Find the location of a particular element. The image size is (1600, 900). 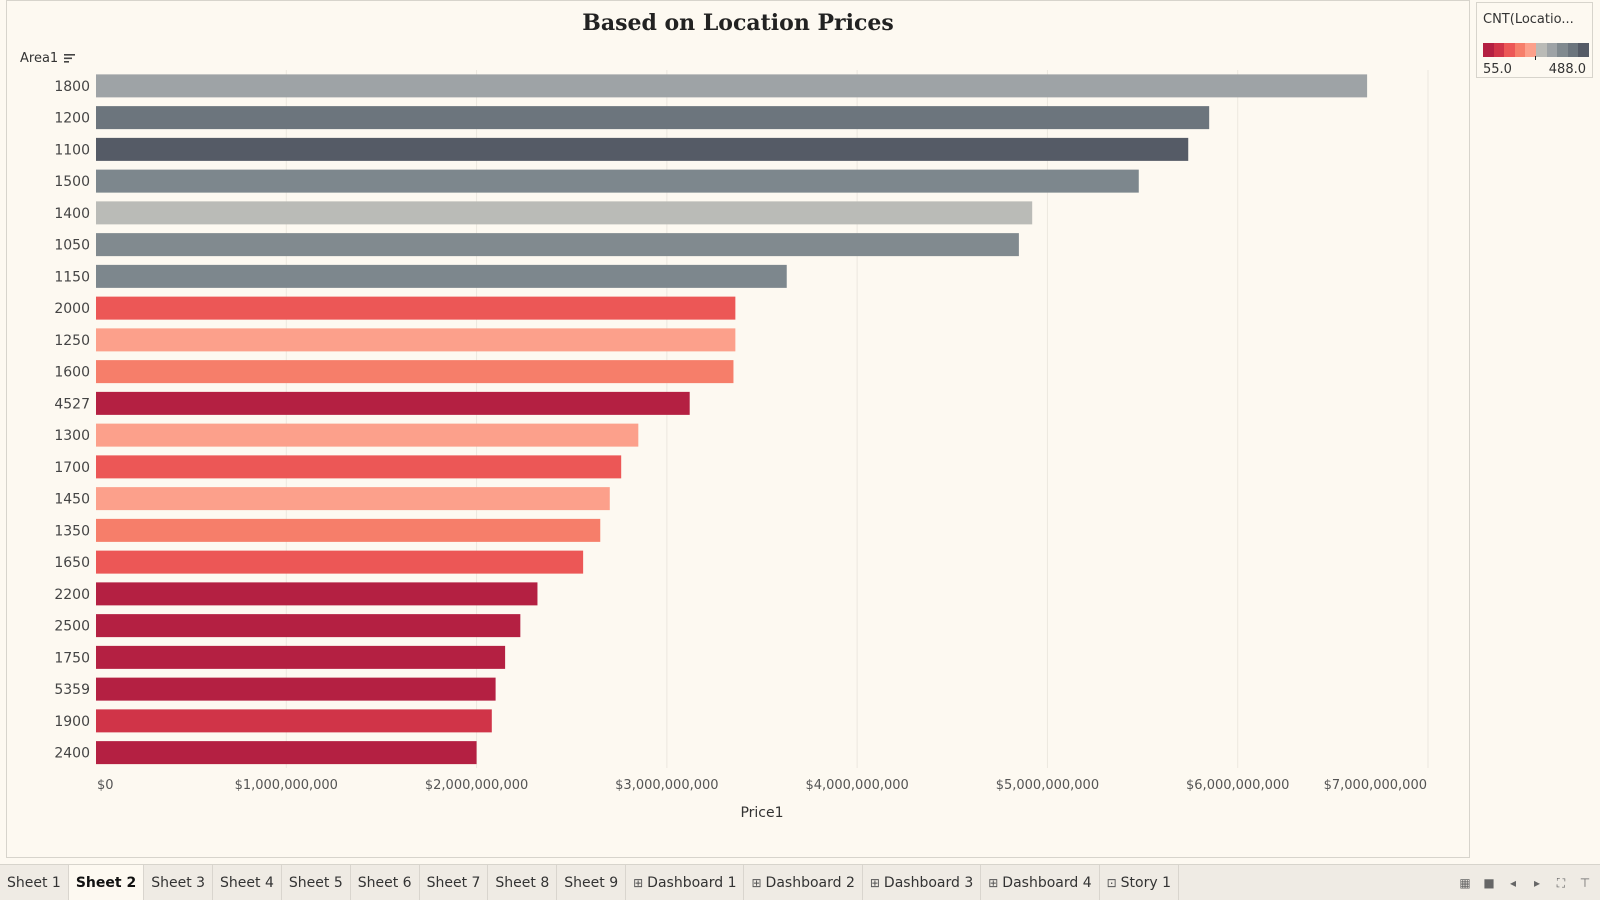

tab-dashboard-2: ⊞ Dashboard 2 is located at coordinates (803, 882).